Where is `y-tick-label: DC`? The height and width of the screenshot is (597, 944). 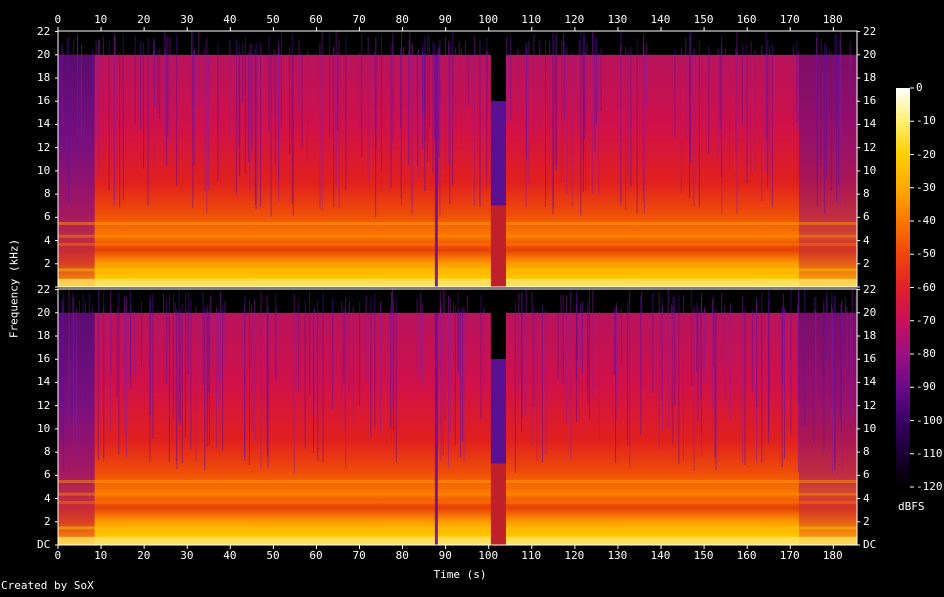 y-tick-label: DC is located at coordinates (44, 544).